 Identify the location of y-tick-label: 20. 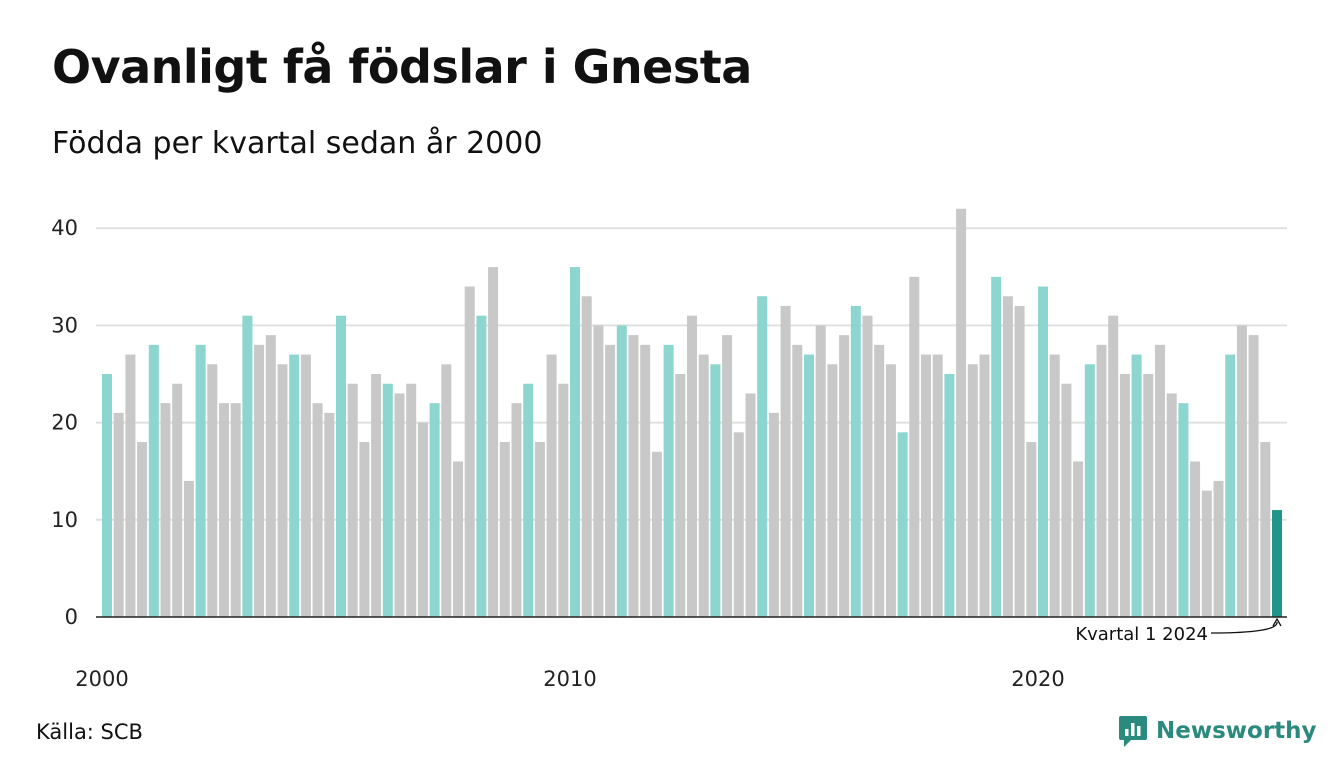
(64, 423).